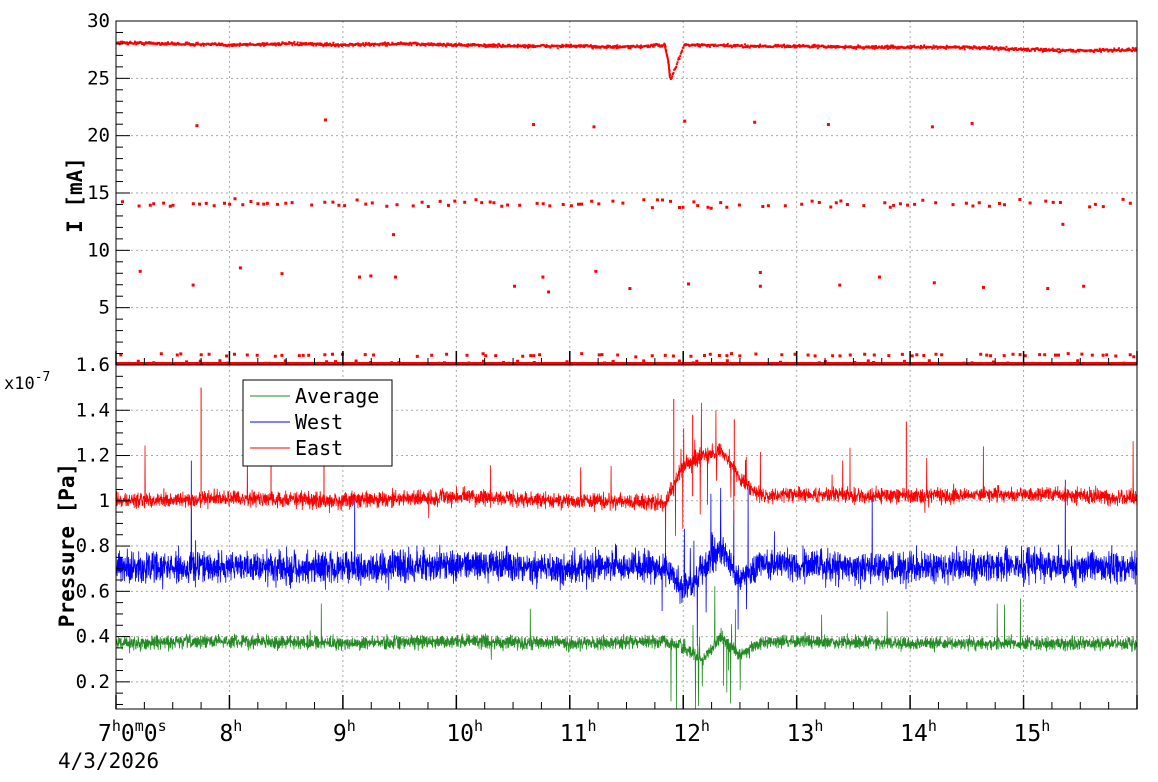  What do you see at coordinates (93, 546) in the screenshot?
I see `pressure-tick-label: 0.8` at bounding box center [93, 546].